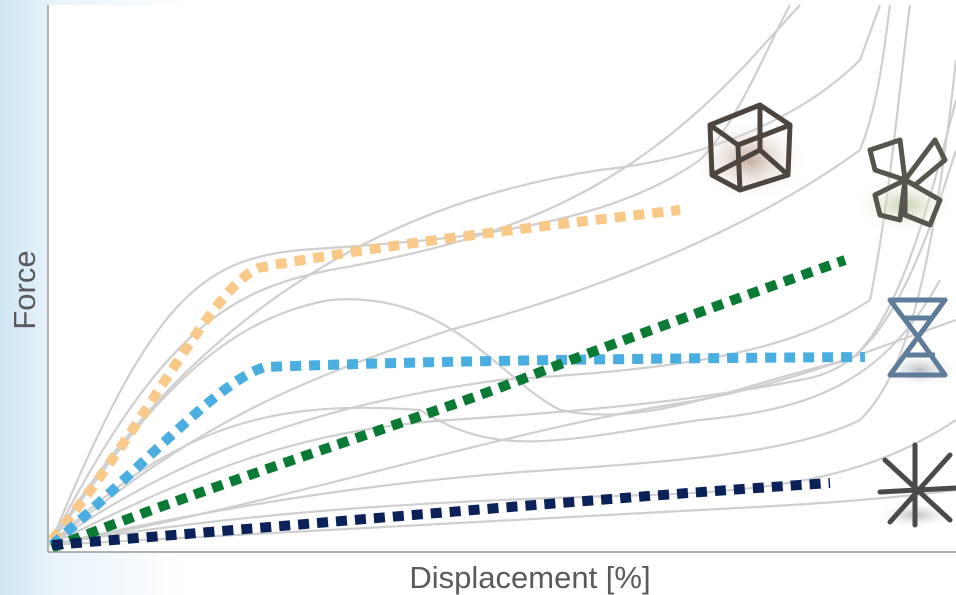  I want to click on y-axis-label: Force, so click(24, 289).